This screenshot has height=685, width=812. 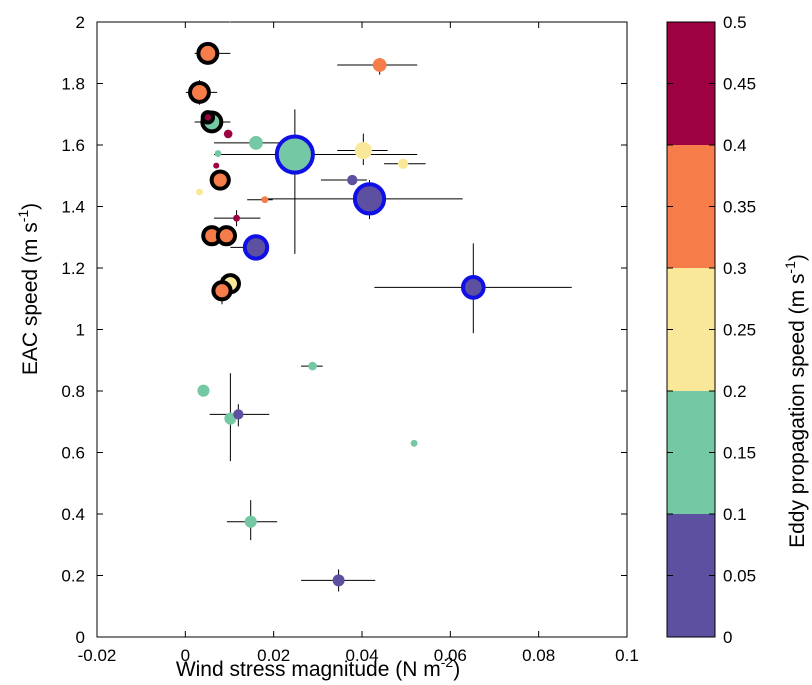 I want to click on x-tick-label: 0.02, so click(x=273, y=655).